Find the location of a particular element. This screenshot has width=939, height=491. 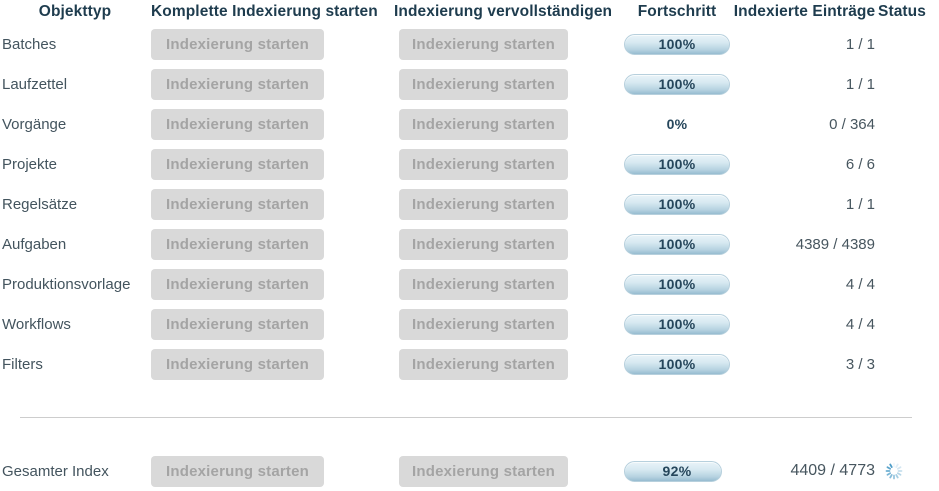

objekttyp-label: Laufzettel is located at coordinates (35, 84).